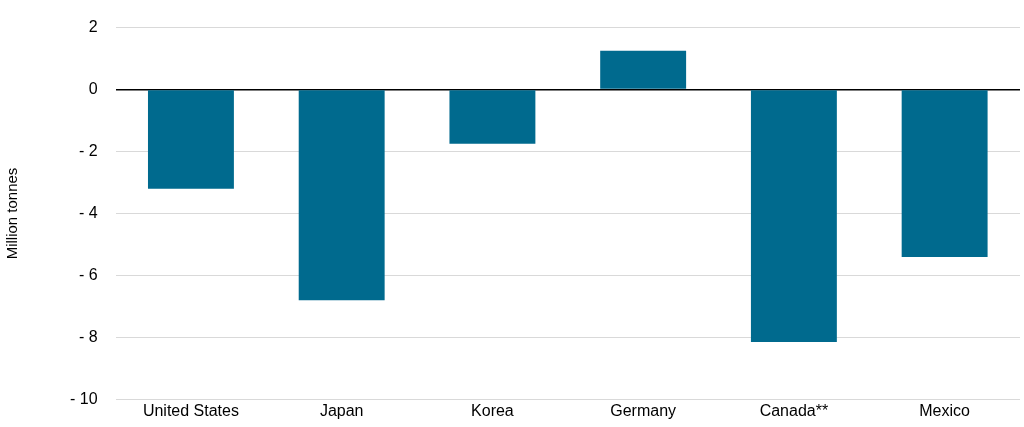 Image resolution: width=1024 pixels, height=427 pixels. What do you see at coordinates (88, 336) in the screenshot?
I see `y-tick-label: - 8` at bounding box center [88, 336].